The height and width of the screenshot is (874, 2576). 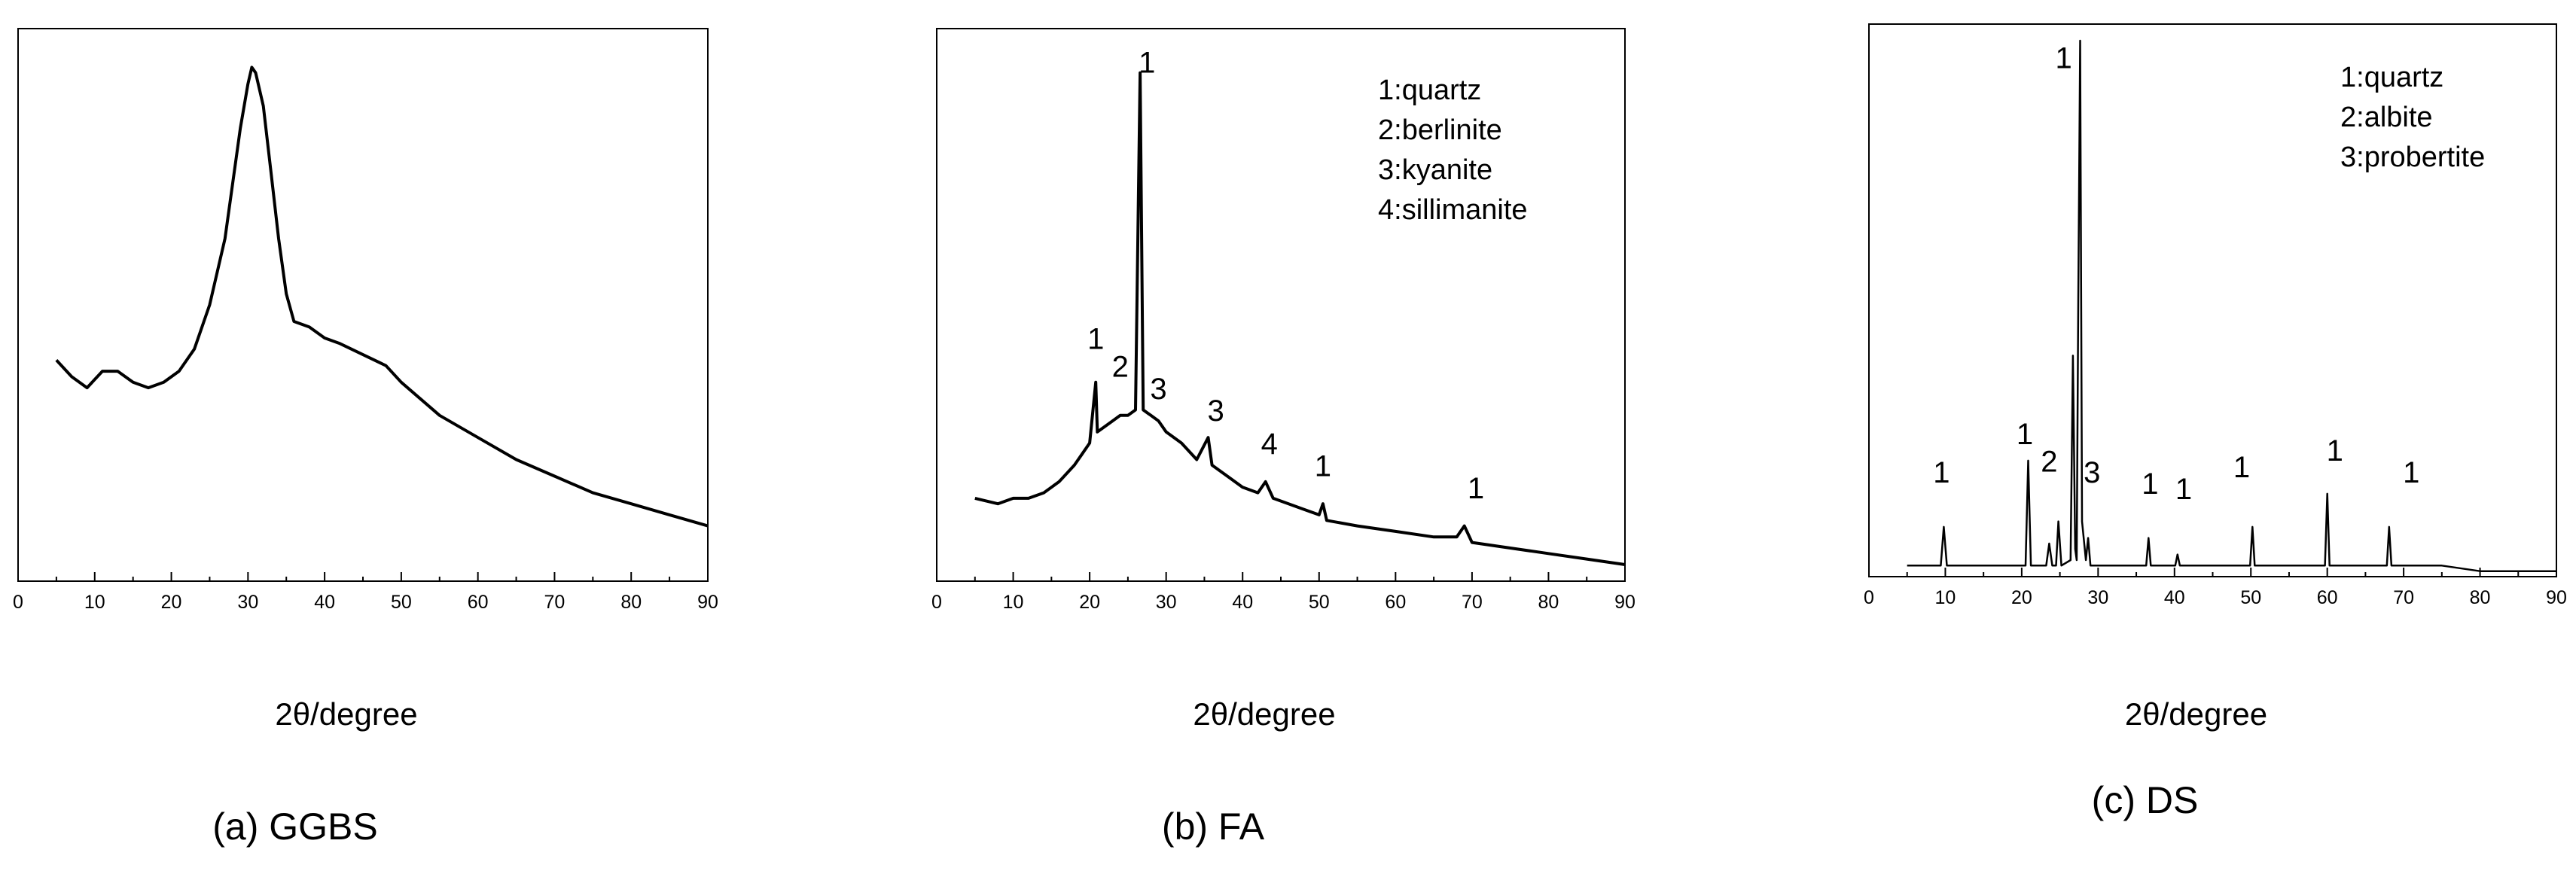 I want to click on legend-entry: 2:berlinite, so click(x=1440, y=130).